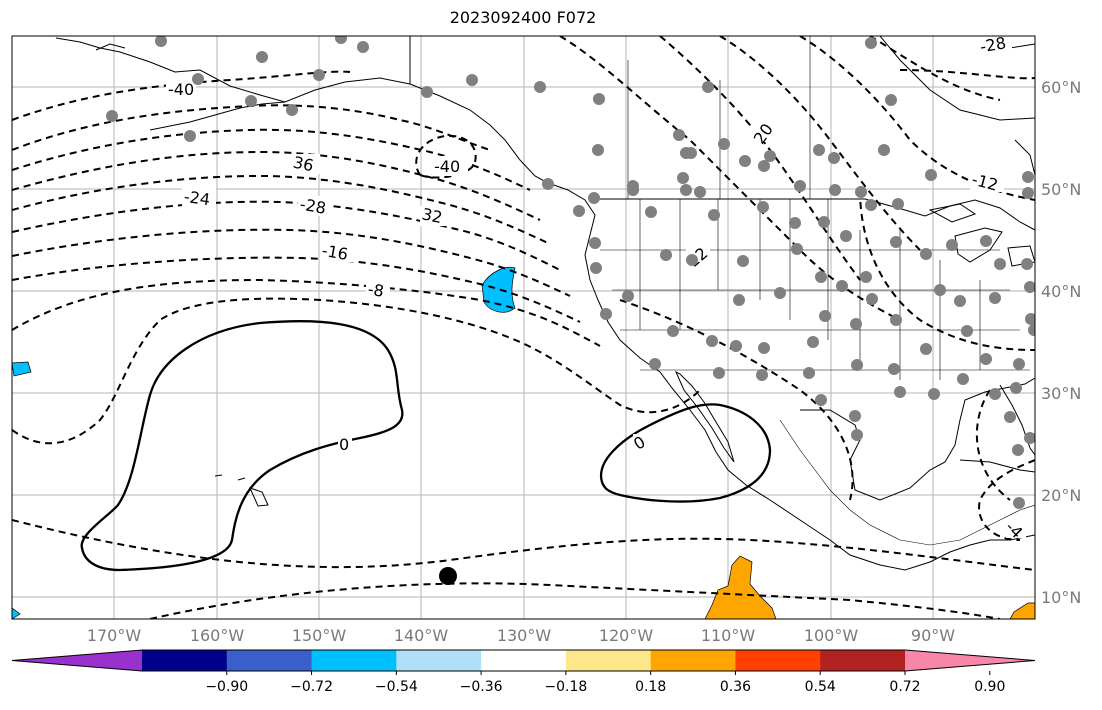  What do you see at coordinates (311, 687) in the screenshot?
I see `colorbar-tick-label: −0.72` at bounding box center [311, 687].